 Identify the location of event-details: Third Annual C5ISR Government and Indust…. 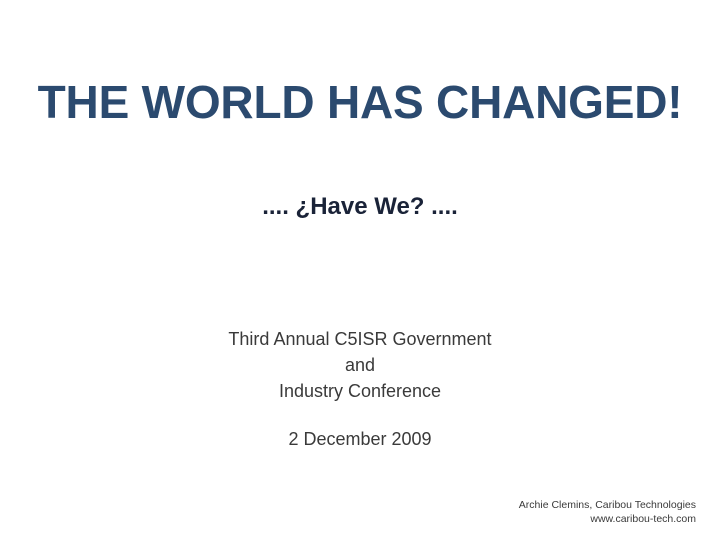
(360, 365).